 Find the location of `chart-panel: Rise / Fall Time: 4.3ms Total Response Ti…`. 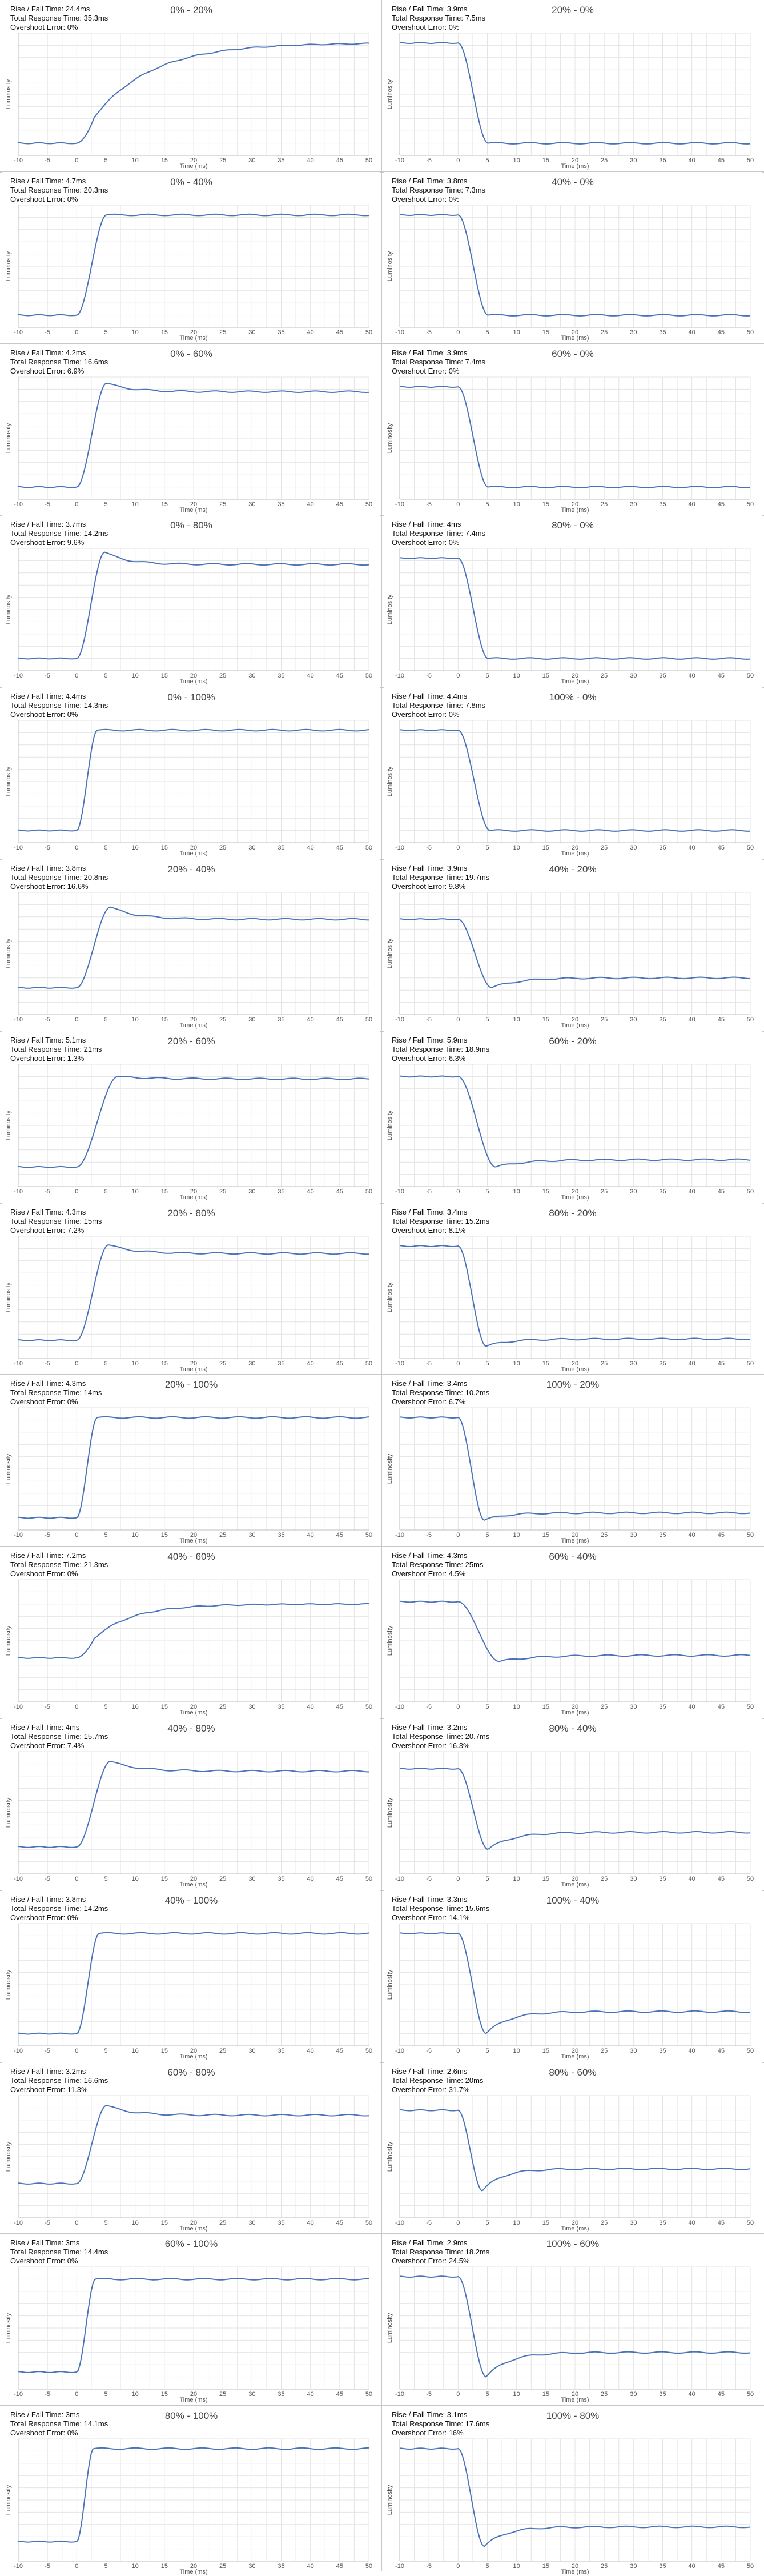

chart-panel: Rise / Fall Time: 4.3ms Total Response Ti… is located at coordinates (191, 1288).